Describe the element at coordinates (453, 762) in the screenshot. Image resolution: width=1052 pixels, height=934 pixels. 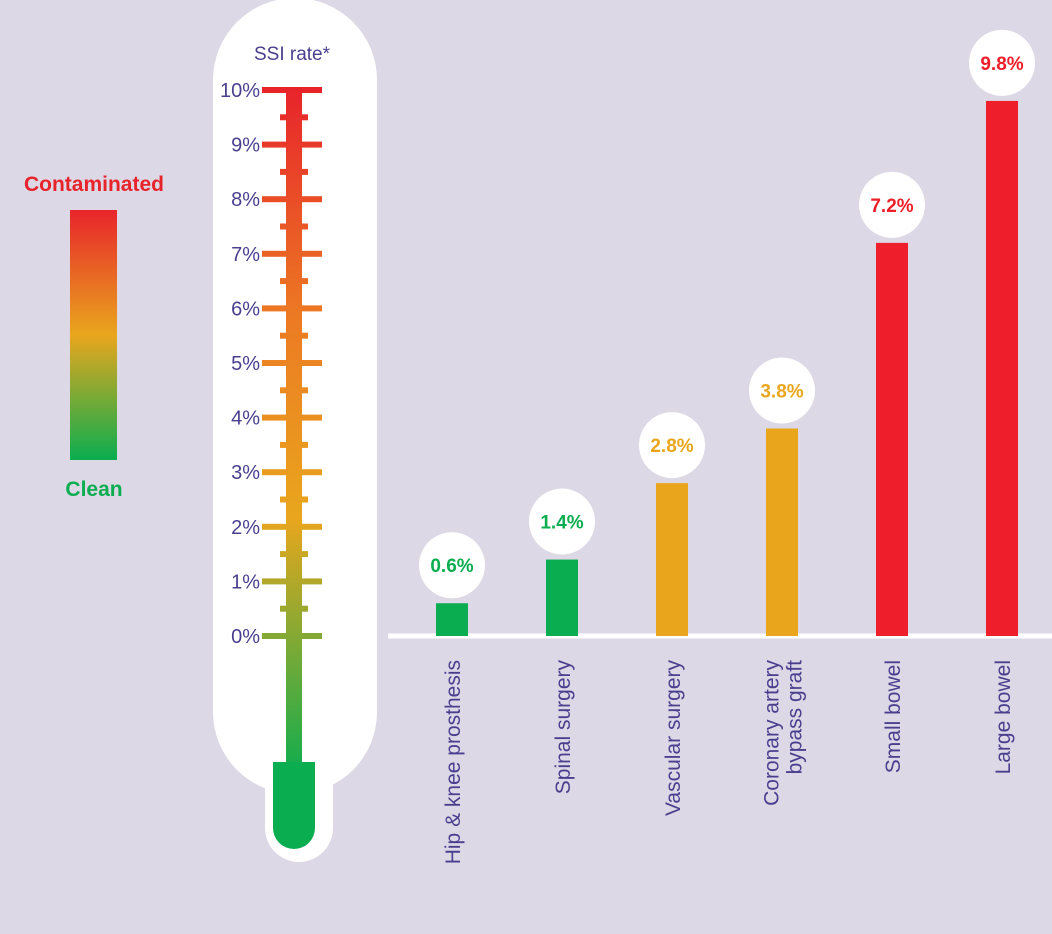
I see `category-label: Hip & knee prosthesis` at that location.